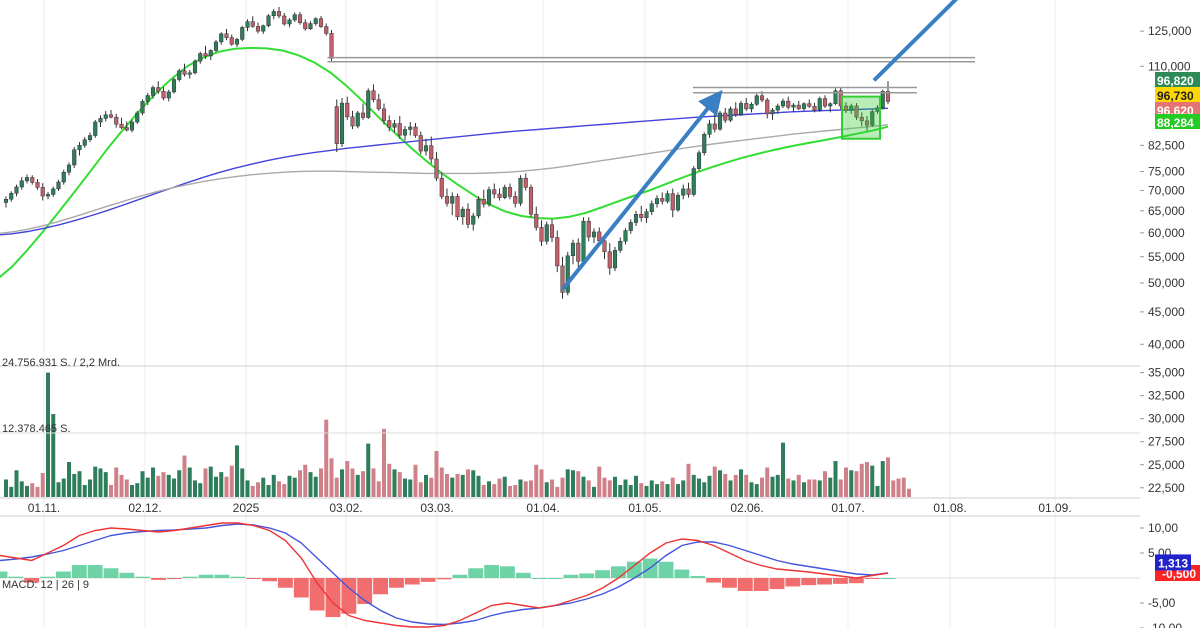 The image size is (1200, 633). Describe the element at coordinates (1177, 121) in the screenshot. I see `price-badge-bg` at that location.